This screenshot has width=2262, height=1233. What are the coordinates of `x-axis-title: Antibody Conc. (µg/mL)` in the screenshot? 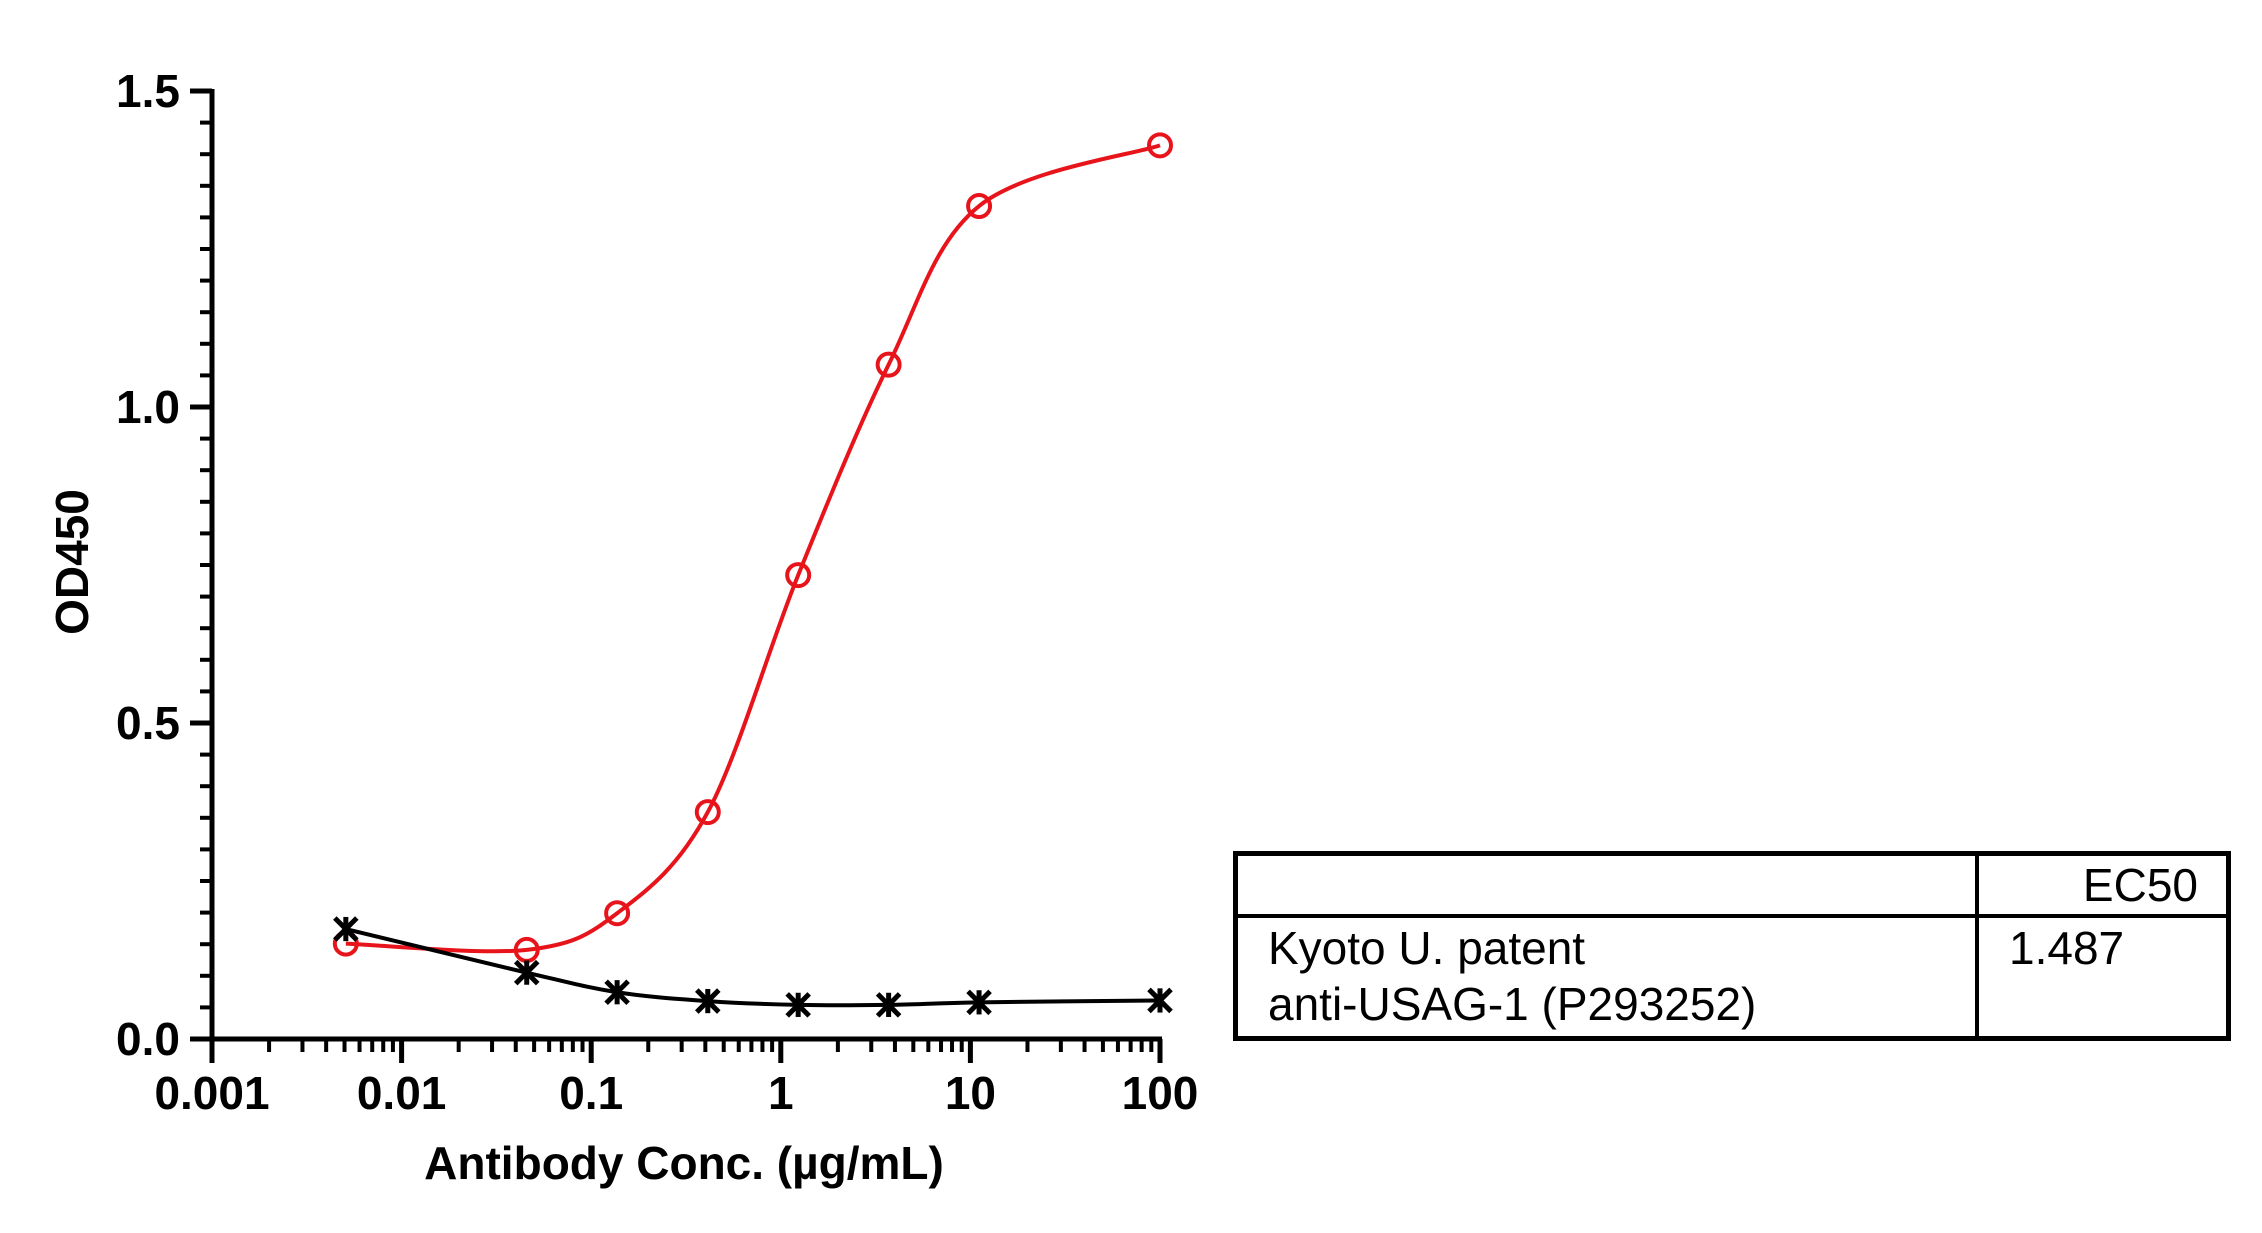 It's located at (684, 1163).